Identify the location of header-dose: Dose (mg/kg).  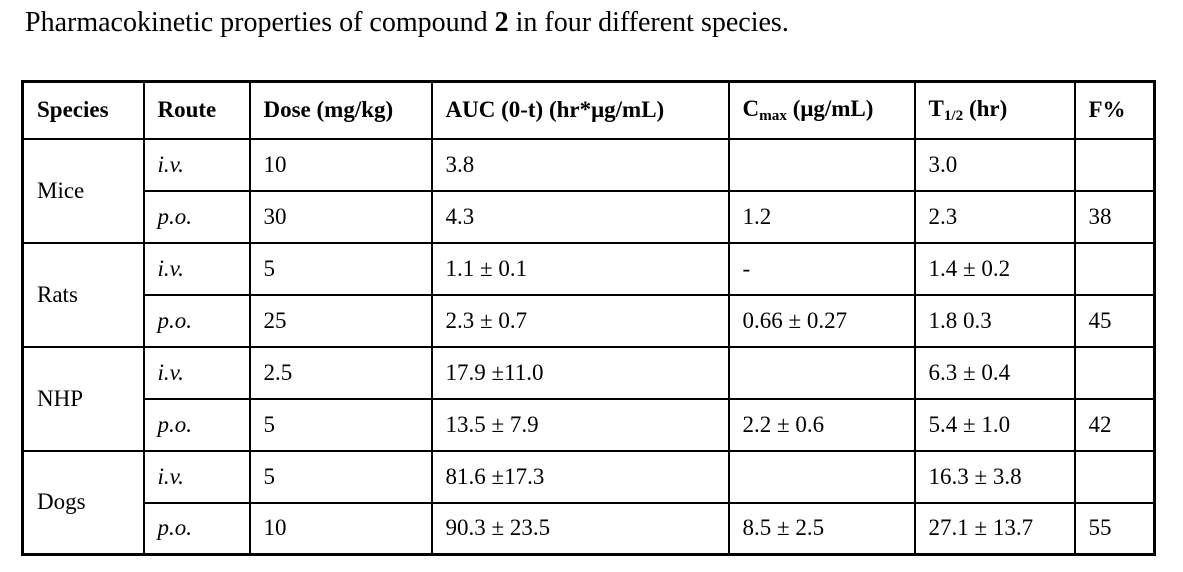
(340, 110).